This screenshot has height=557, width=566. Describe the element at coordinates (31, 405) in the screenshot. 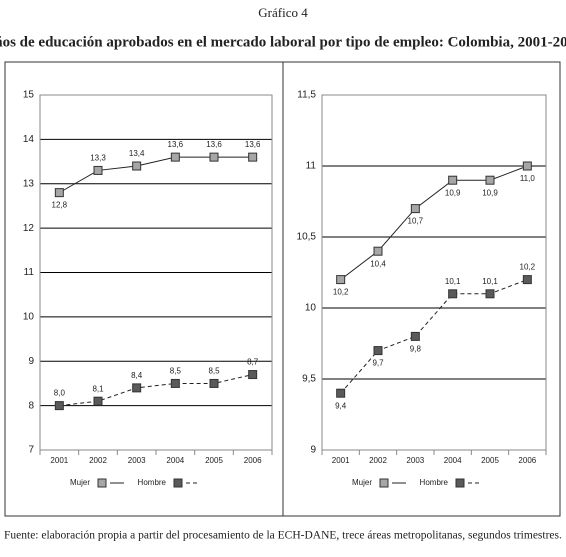

I see `y-tick-label: 8` at that location.